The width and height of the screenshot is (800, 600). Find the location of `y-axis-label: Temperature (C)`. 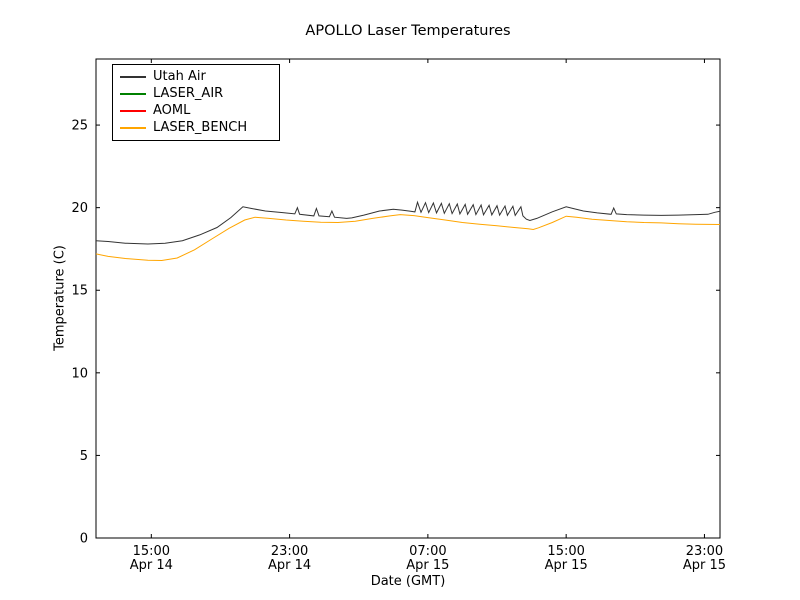

y-axis-label: Temperature (C) is located at coordinates (60, 298).